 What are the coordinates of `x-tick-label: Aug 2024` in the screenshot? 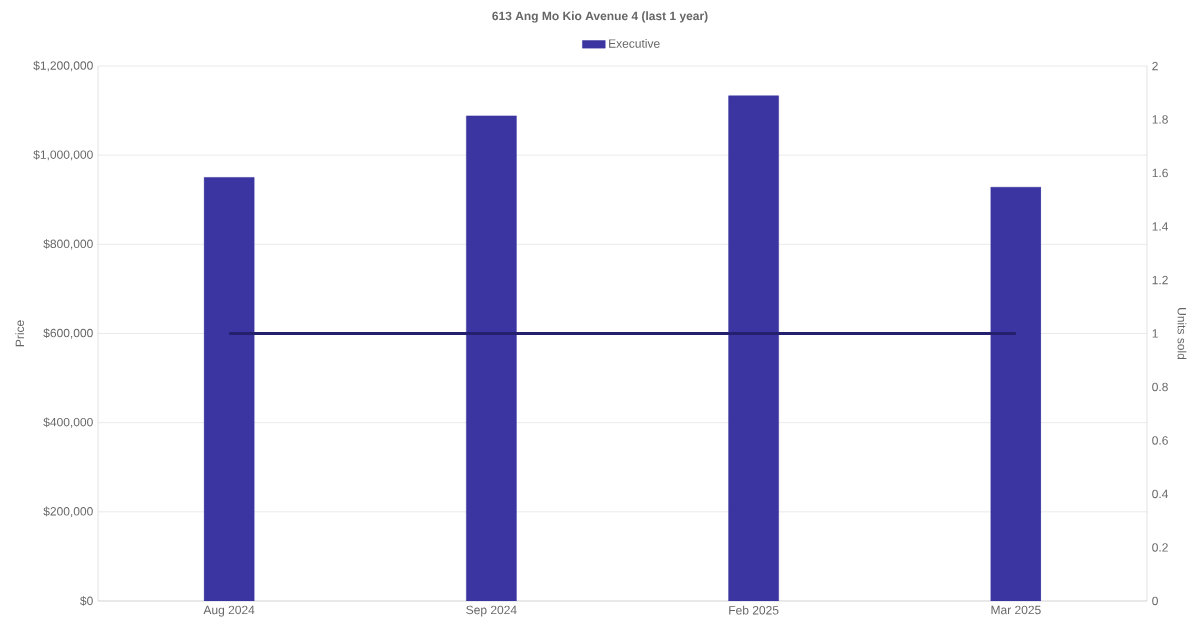 It's located at (229, 611).